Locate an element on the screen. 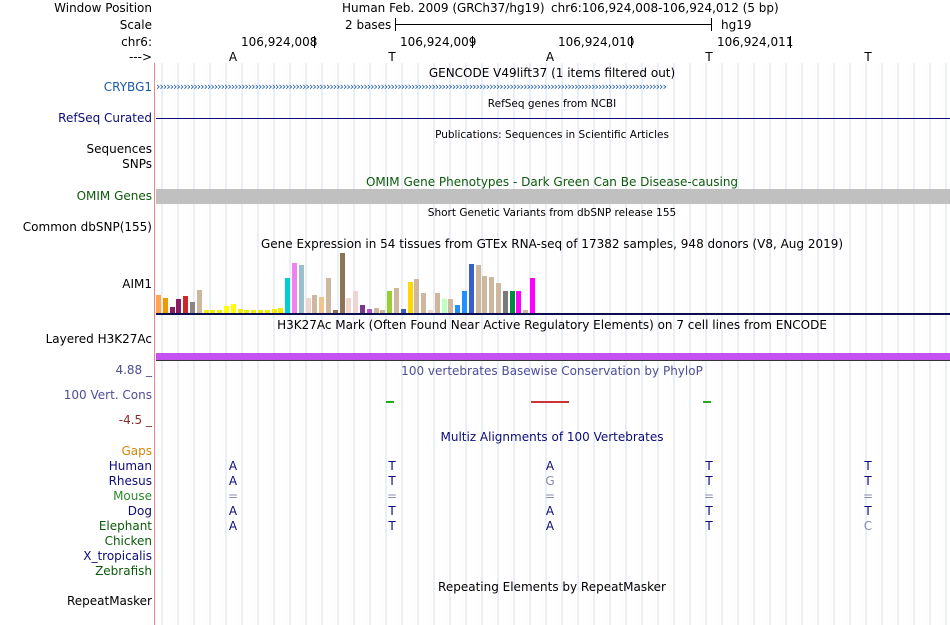 Image resolution: width=950 pixels, height=625 pixels. species-label: Zebrafish is located at coordinates (123, 571).